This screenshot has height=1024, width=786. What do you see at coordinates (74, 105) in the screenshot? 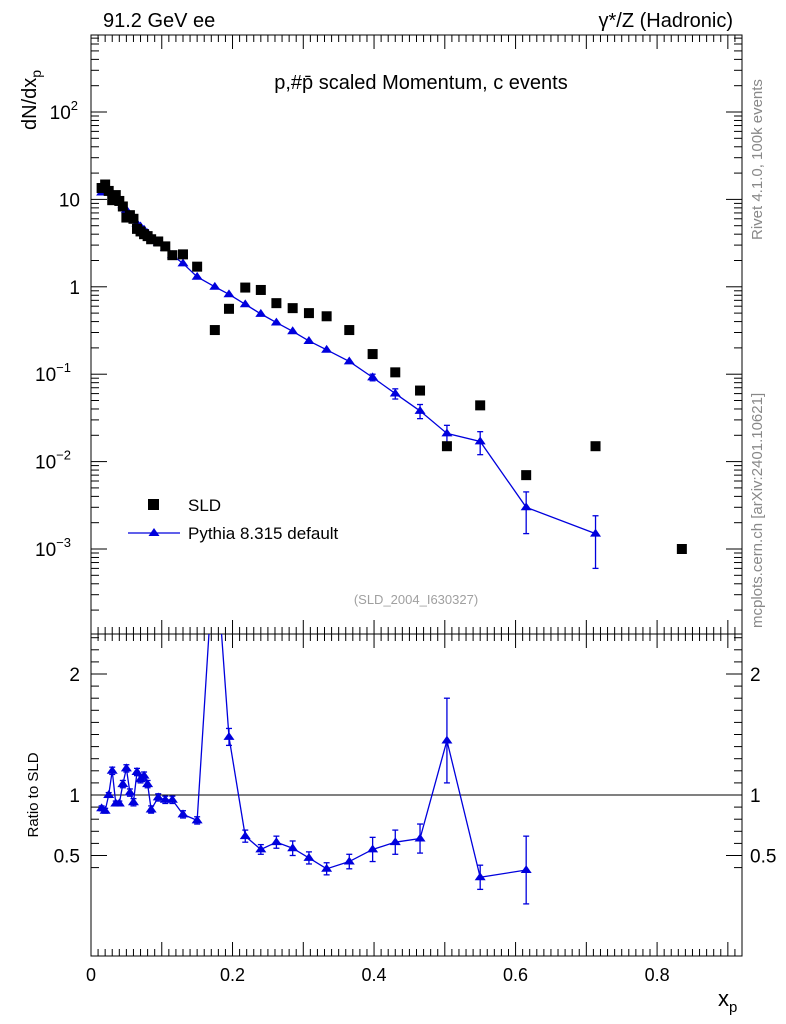
I see `y-tick-label-exp: 2` at bounding box center [74, 105].